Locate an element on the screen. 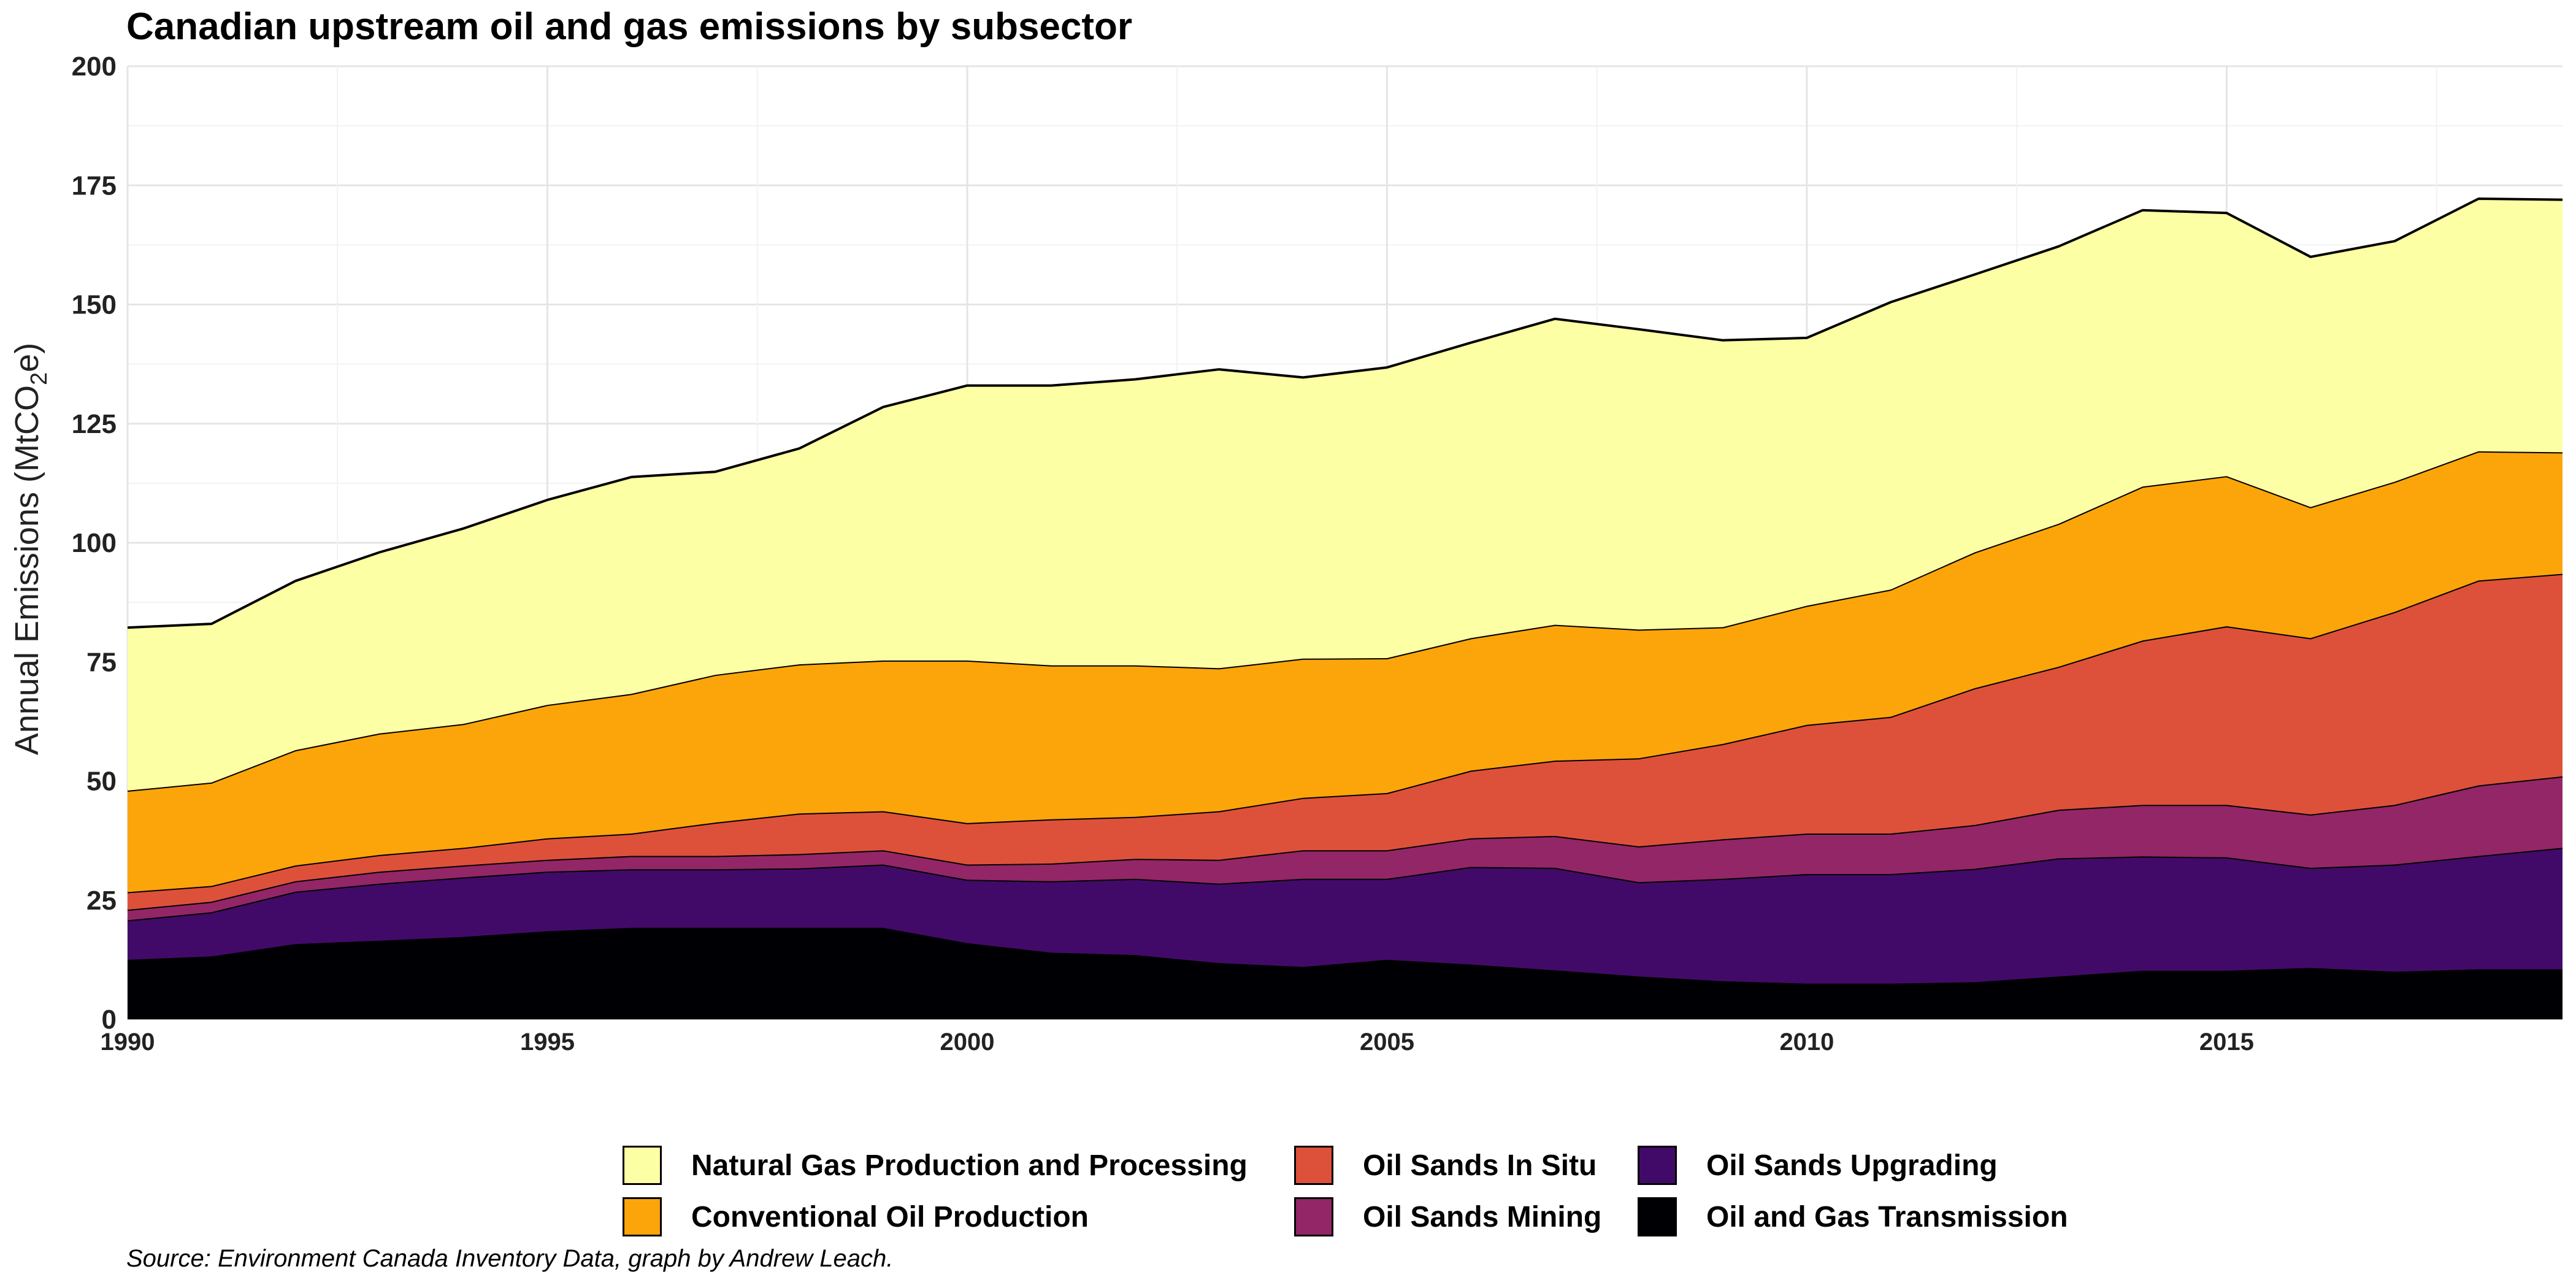 The width and height of the screenshot is (2576, 1288). x-tick-label: 2015 is located at coordinates (2226, 1042).